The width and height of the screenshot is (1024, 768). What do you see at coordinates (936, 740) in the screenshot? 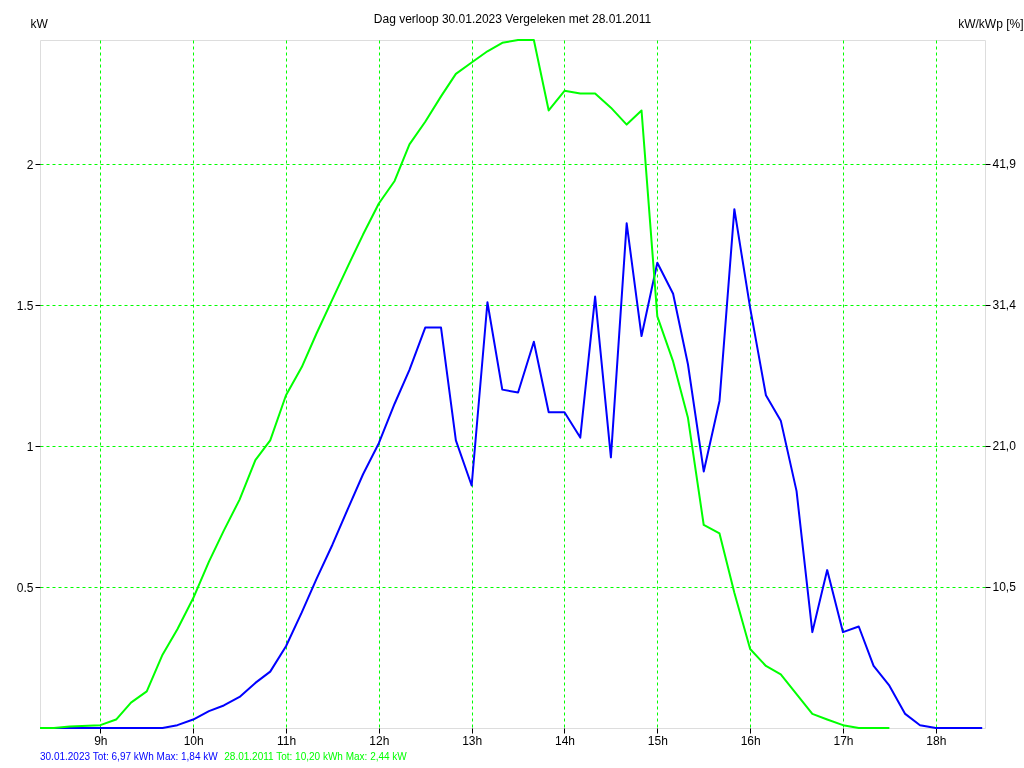
I see `x-tick-label: 18h` at bounding box center [936, 740].